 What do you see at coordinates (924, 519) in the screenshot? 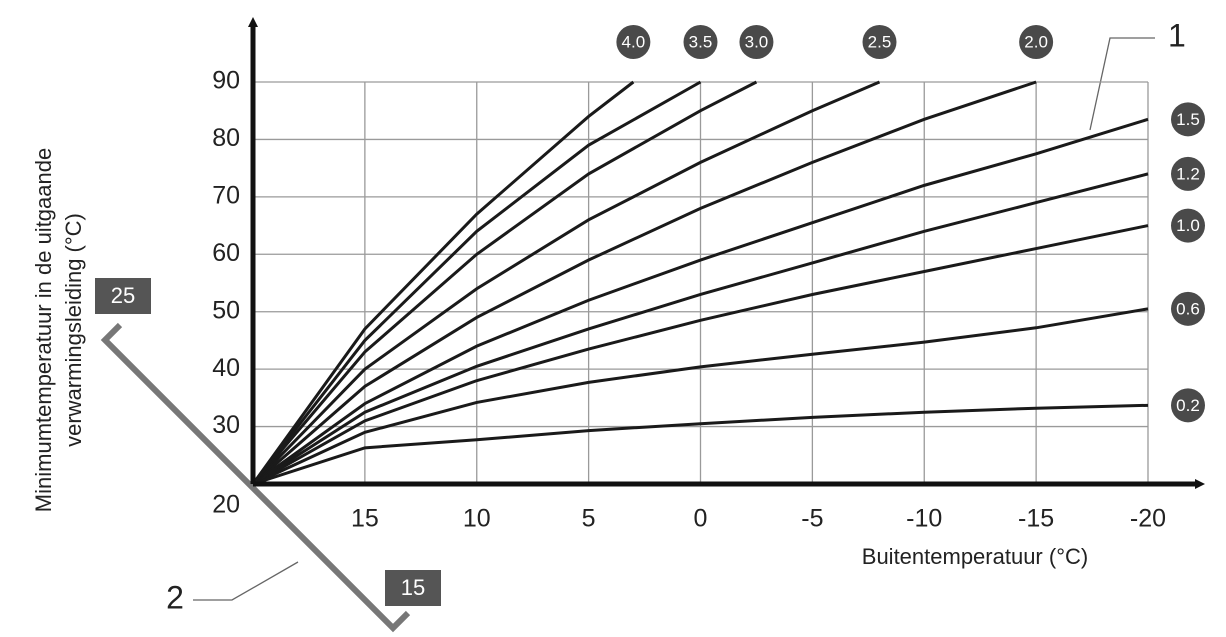
I see `x-tick-label: -10` at bounding box center [924, 519].